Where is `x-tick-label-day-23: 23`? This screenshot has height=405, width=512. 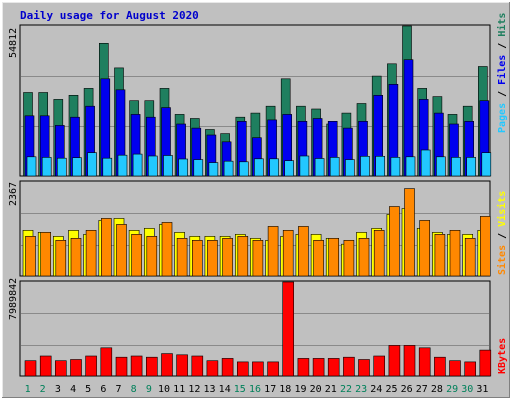 x-tick-label-day-23: 23 is located at coordinates (361, 389).